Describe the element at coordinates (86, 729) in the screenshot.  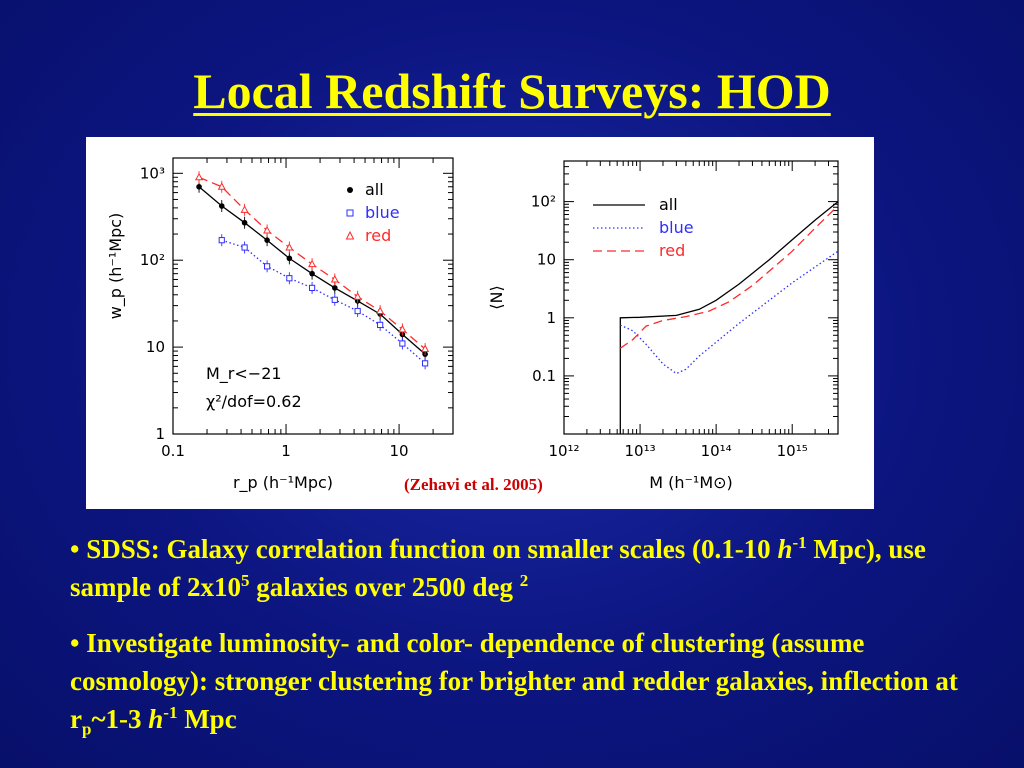
I see `bullet-sub: p` at that location.